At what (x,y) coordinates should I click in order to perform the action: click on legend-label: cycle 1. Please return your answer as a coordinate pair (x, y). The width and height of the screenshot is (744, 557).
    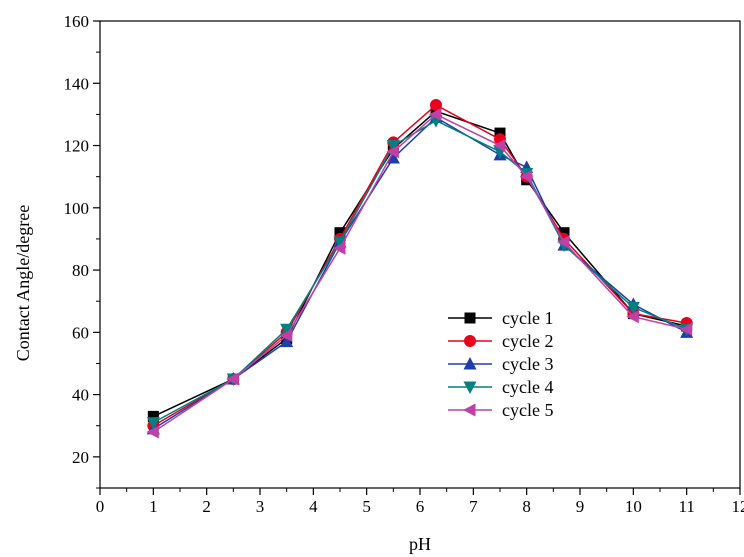
    Looking at the image, I should click on (527, 318).